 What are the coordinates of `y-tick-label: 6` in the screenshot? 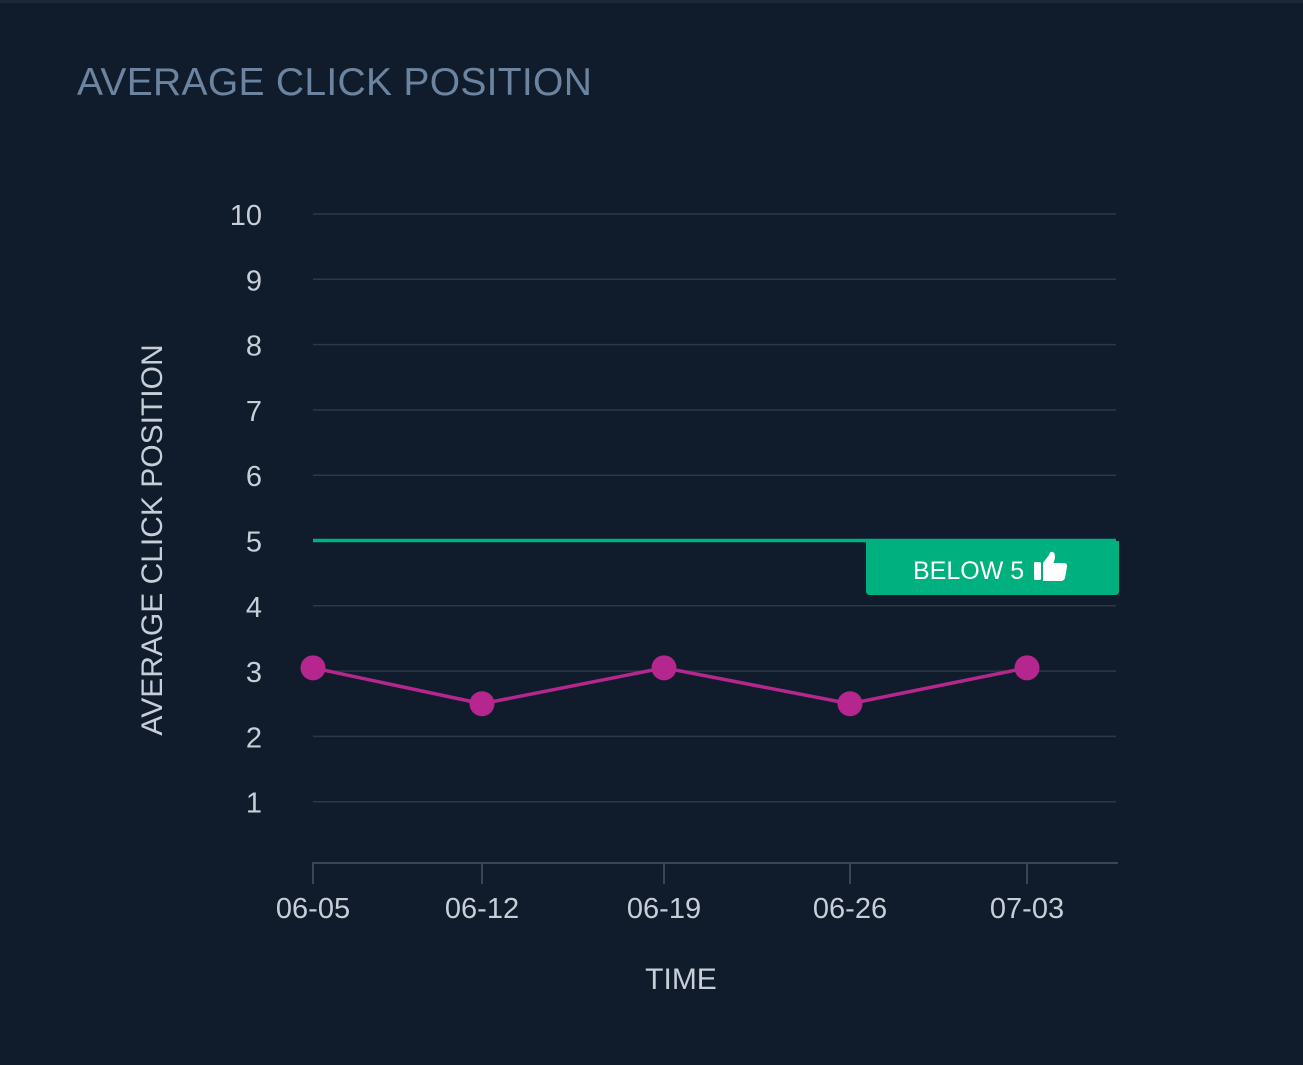 It's located at (254, 477).